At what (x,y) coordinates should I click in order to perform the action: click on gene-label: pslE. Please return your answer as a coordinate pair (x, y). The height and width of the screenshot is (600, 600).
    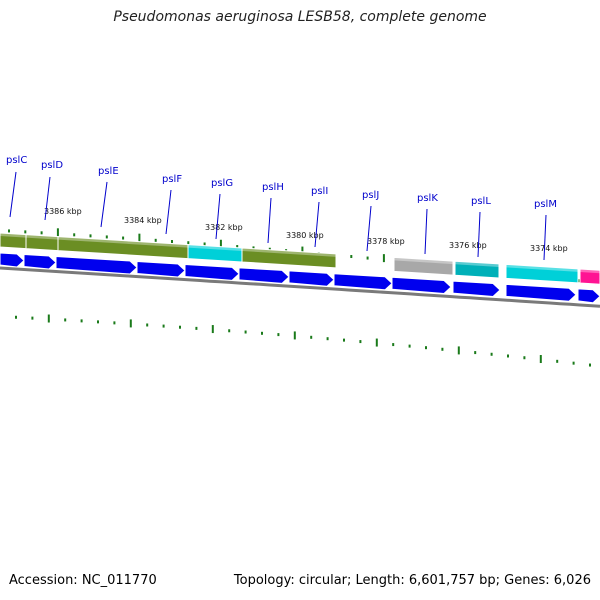
    Looking at the image, I should click on (108, 171).